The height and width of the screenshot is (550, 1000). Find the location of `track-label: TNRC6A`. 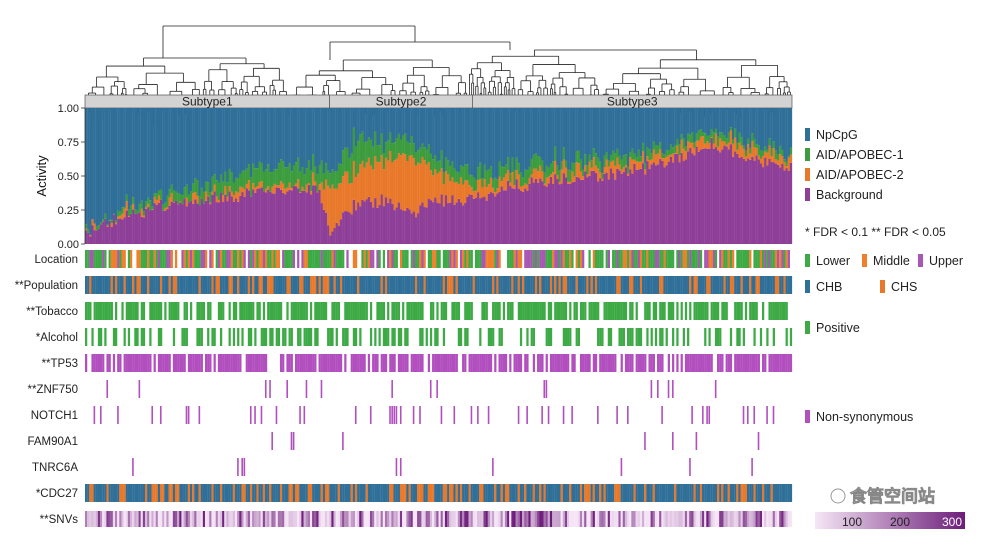

track-label: TNRC6A is located at coordinates (55, 468).